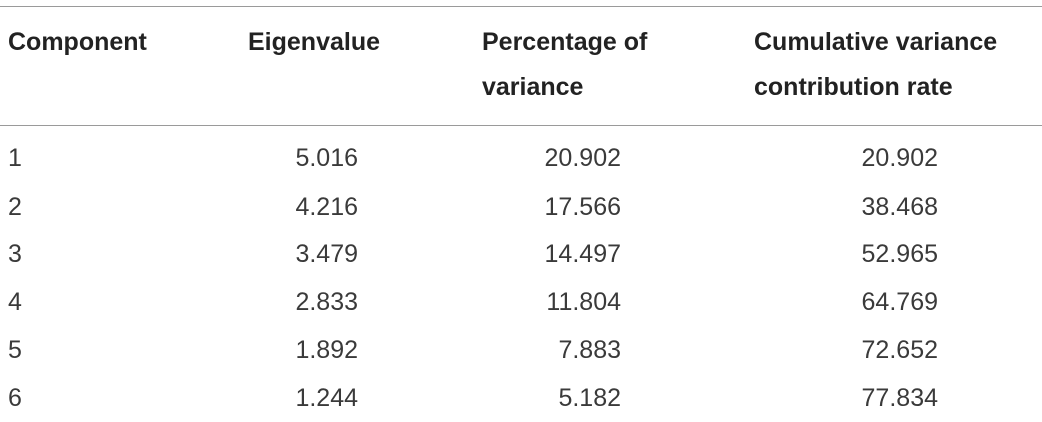 The image size is (1042, 422). I want to click on table-cell: 7.883, so click(589, 350).